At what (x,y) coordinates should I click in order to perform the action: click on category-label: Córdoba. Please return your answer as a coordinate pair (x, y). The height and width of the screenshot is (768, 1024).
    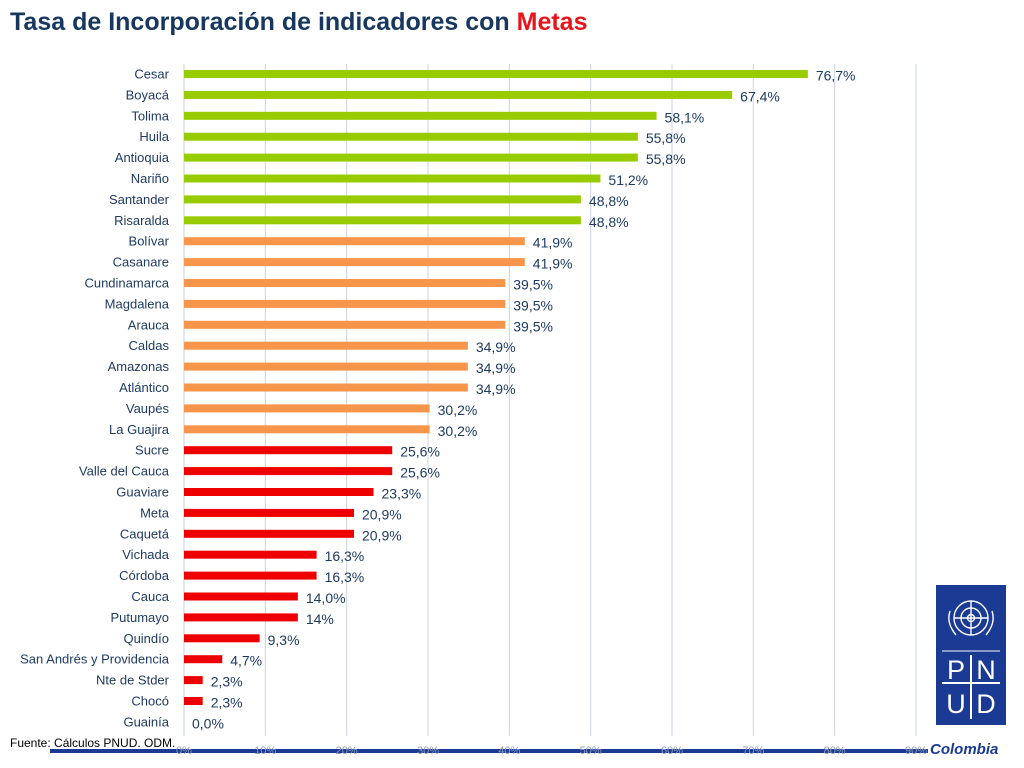
    Looking at the image, I should click on (144, 575).